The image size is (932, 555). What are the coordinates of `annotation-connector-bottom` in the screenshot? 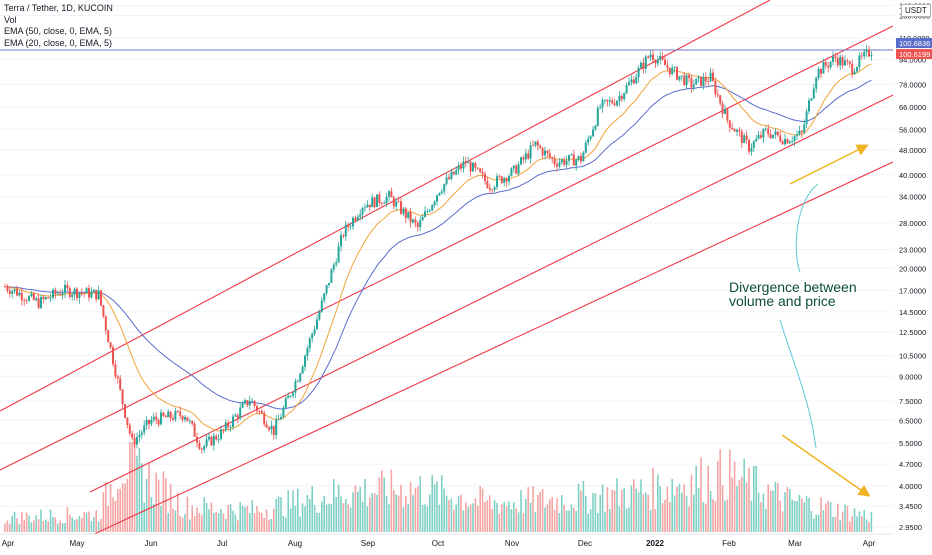 It's located at (798, 384).